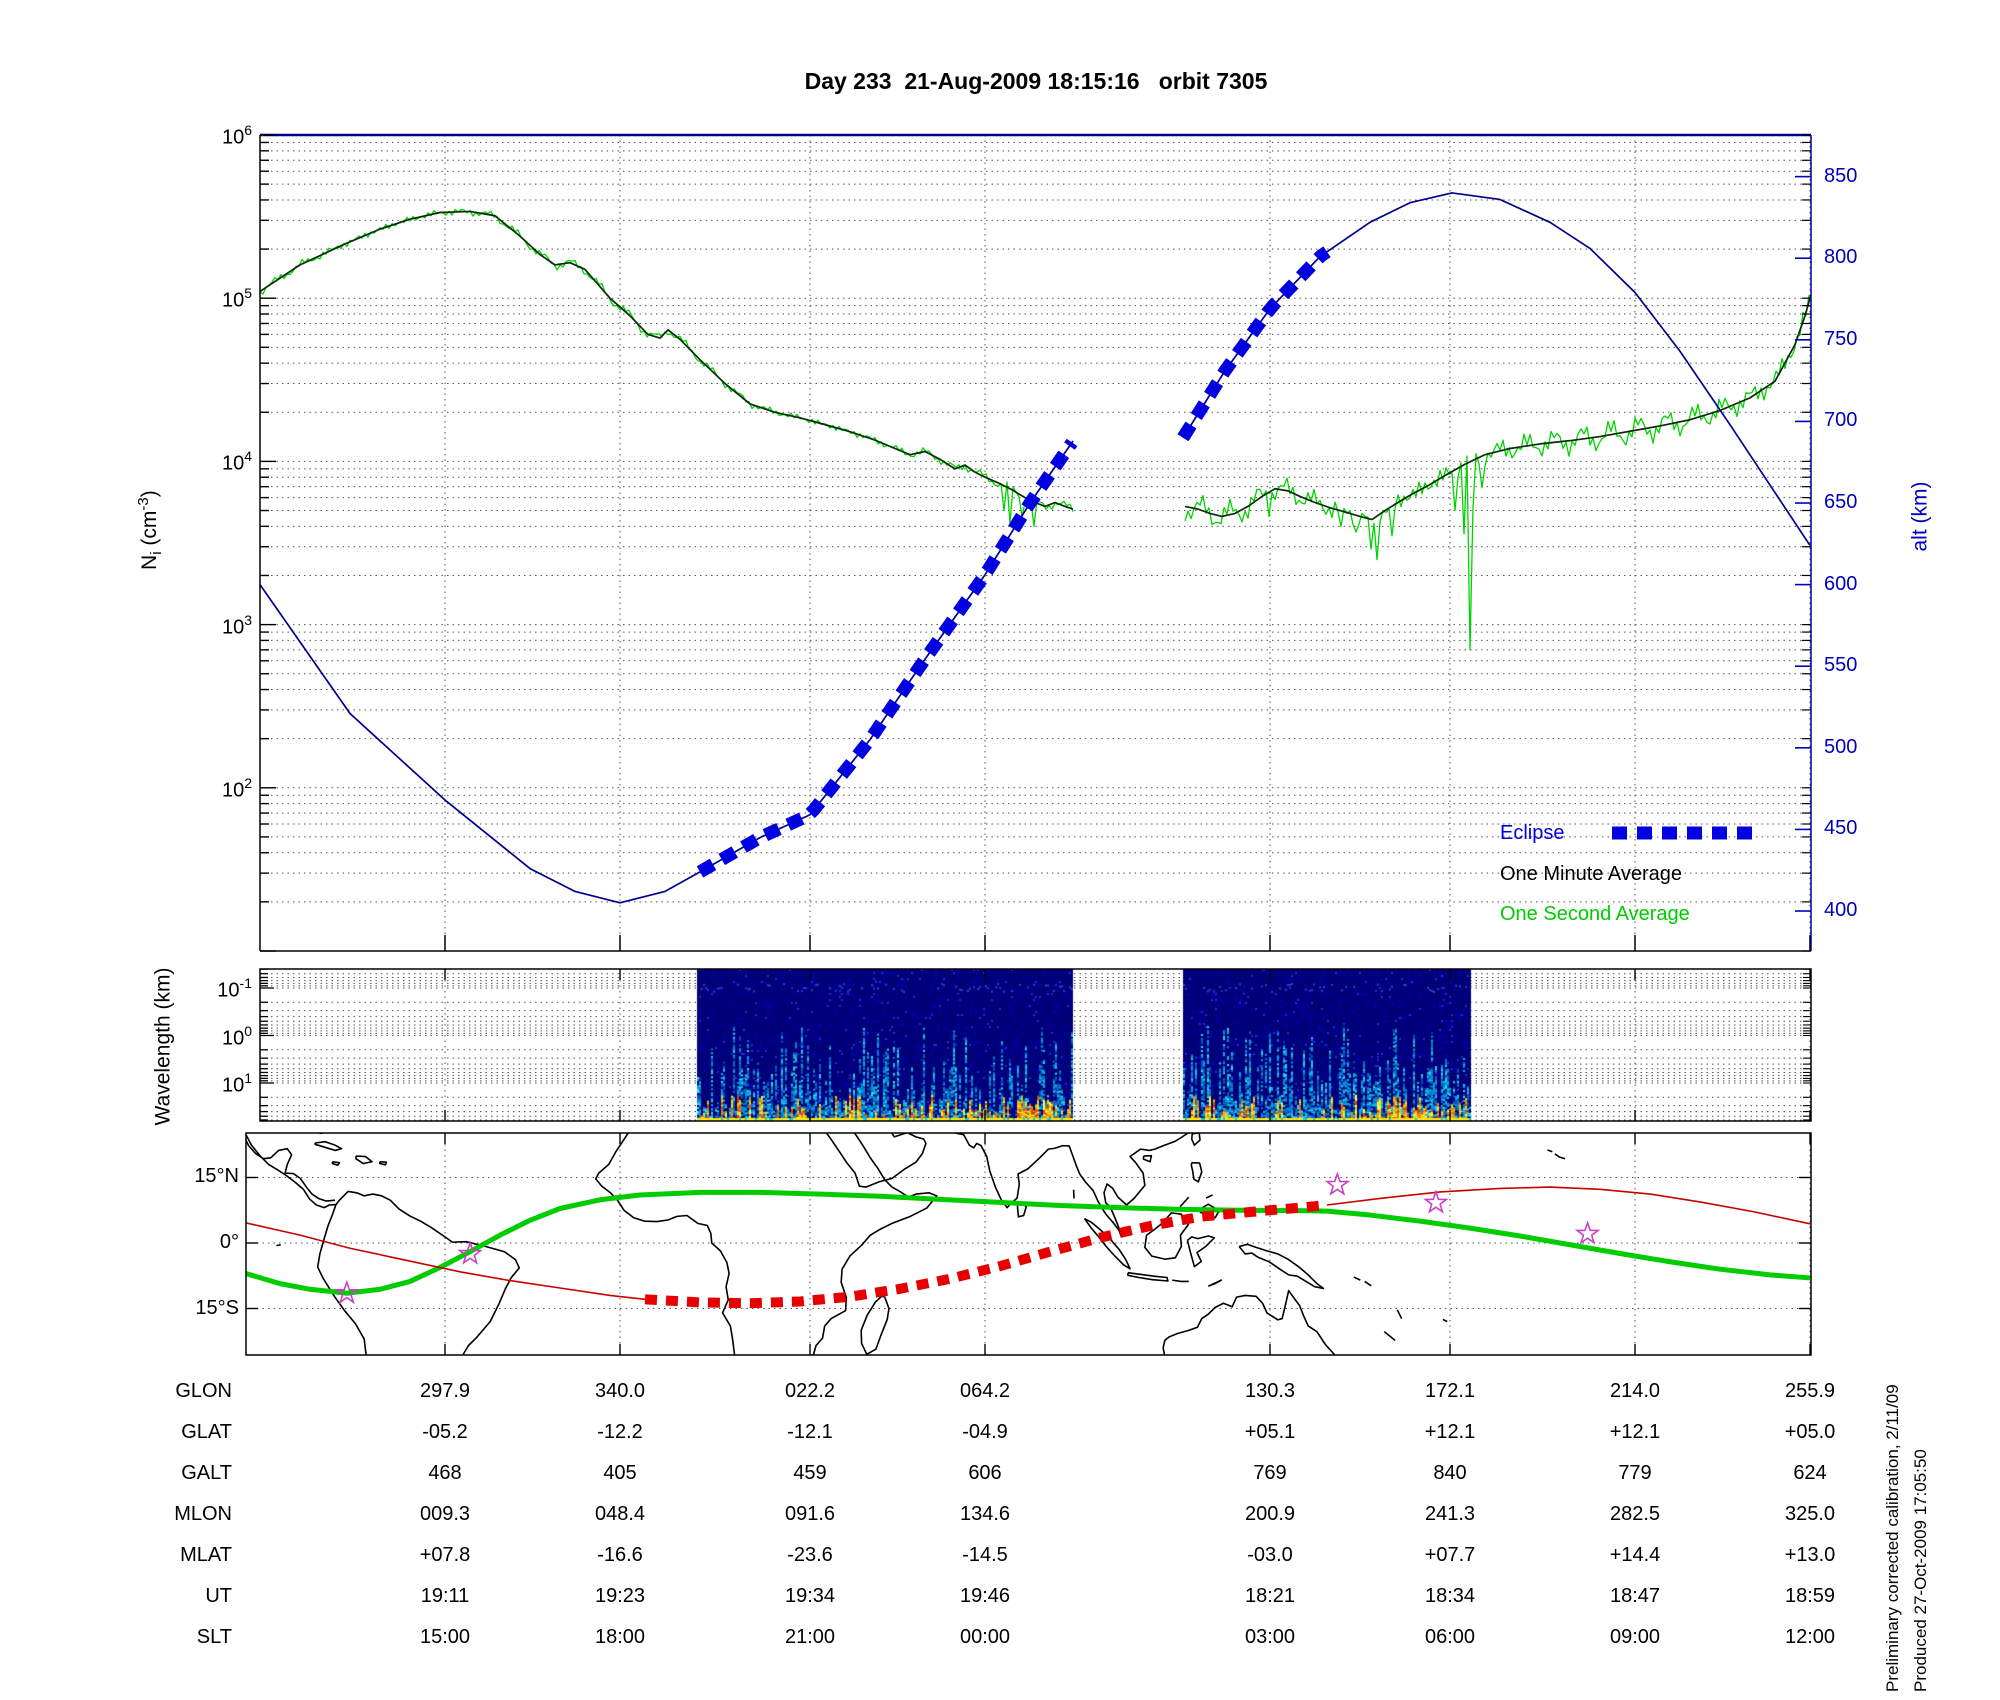  What do you see at coordinates (1635, 1596) in the screenshot?
I see `table-cell: 18:47` at bounding box center [1635, 1596].